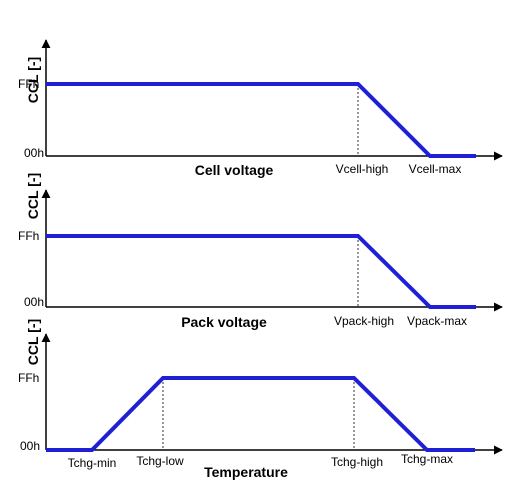 The width and height of the screenshot is (514, 488). Describe the element at coordinates (357, 462) in the screenshot. I see `x-tick-tchg-high: Tchg-high` at that location.